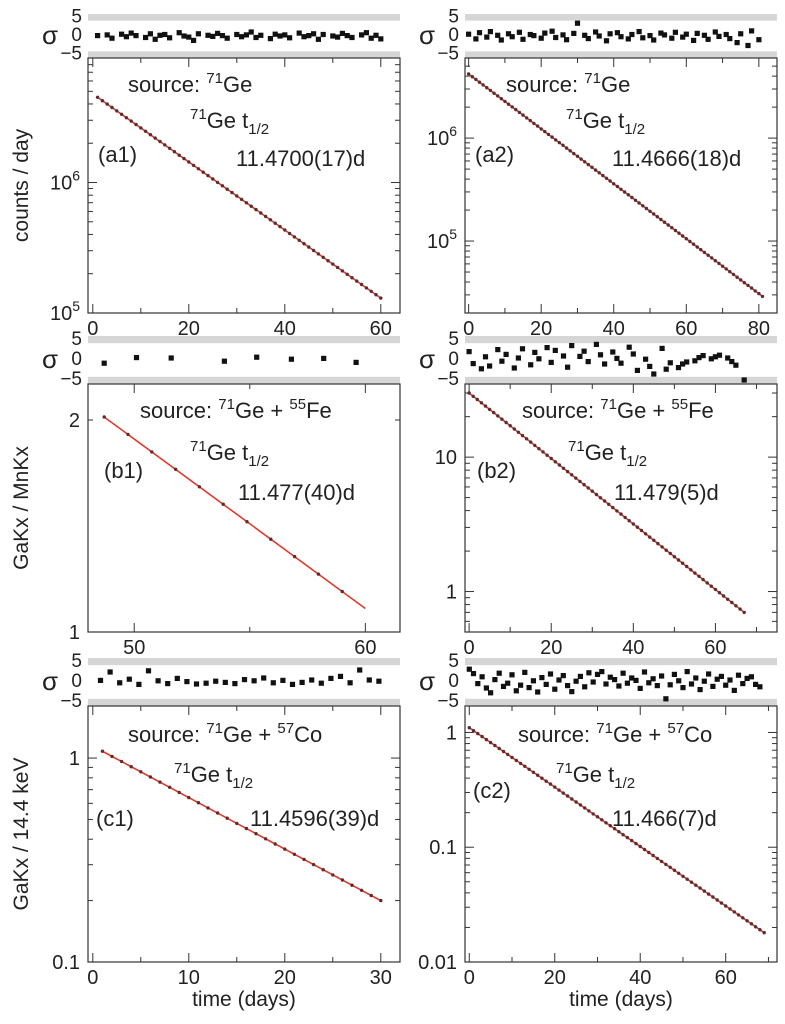 The height and width of the screenshot is (1024, 785). I want to click on x-tick-label: 60, so click(726, 978).